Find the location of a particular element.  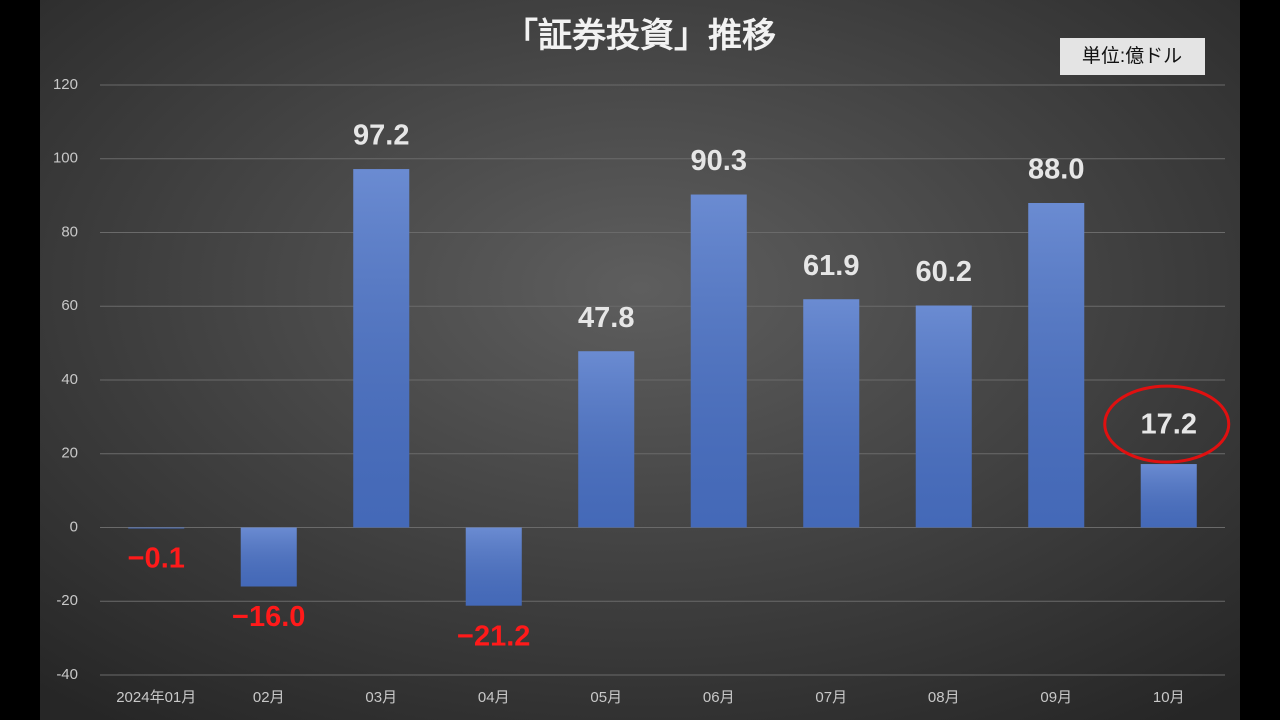

value-label: 60.2 is located at coordinates (944, 272).